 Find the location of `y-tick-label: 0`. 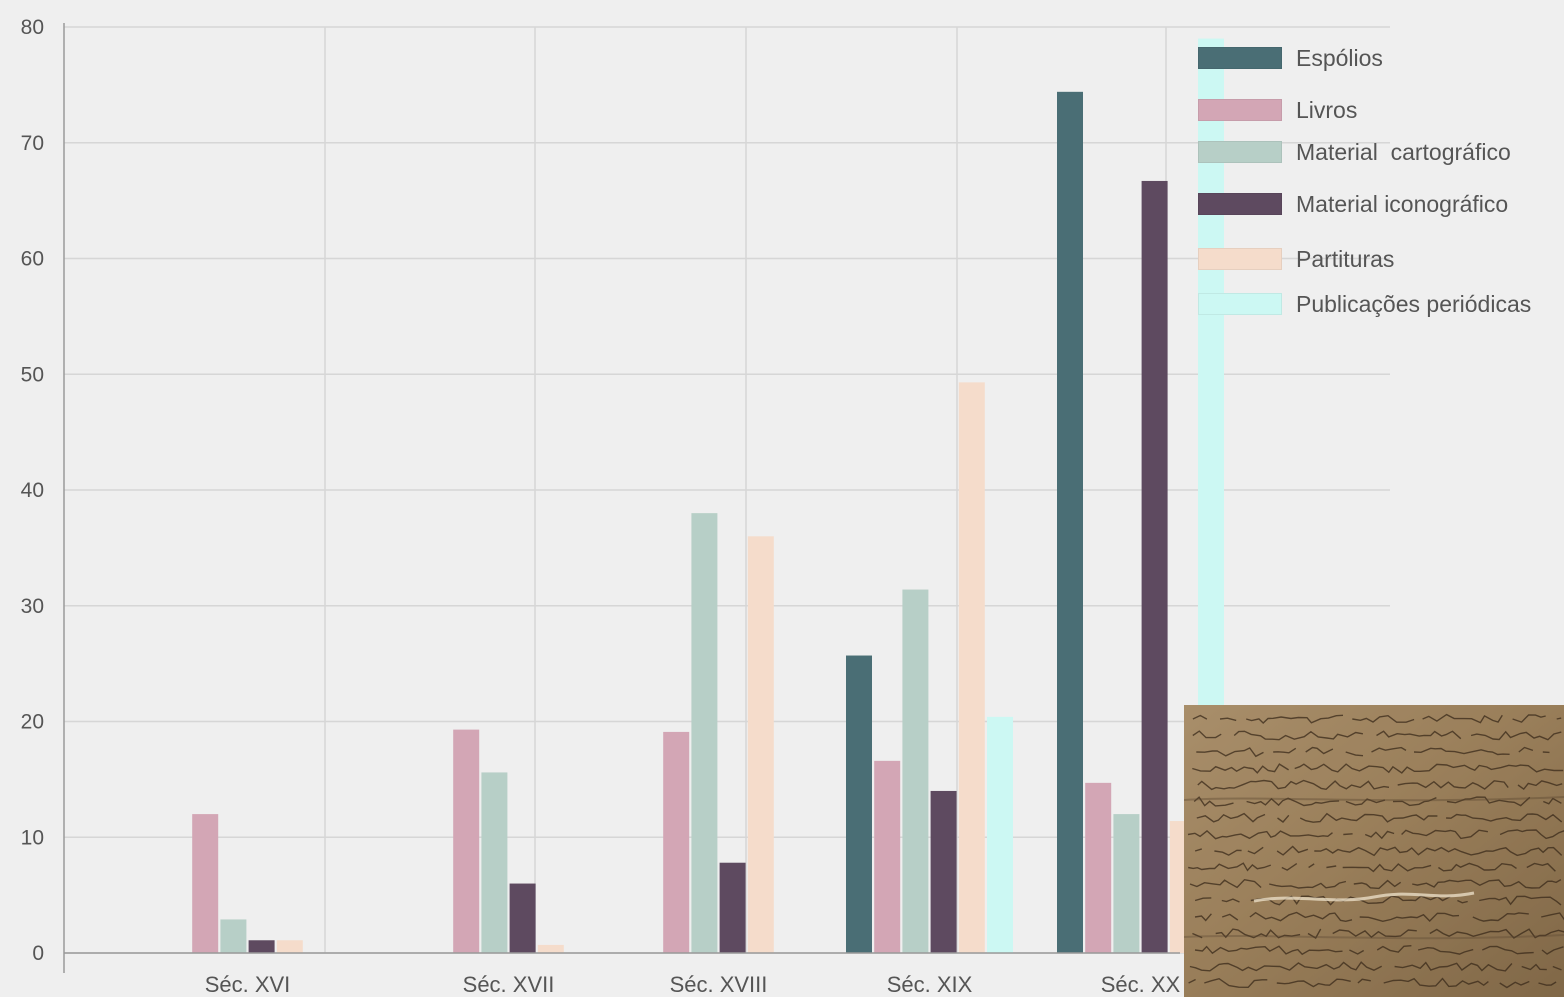

y-tick-label: 0 is located at coordinates (38, 953).